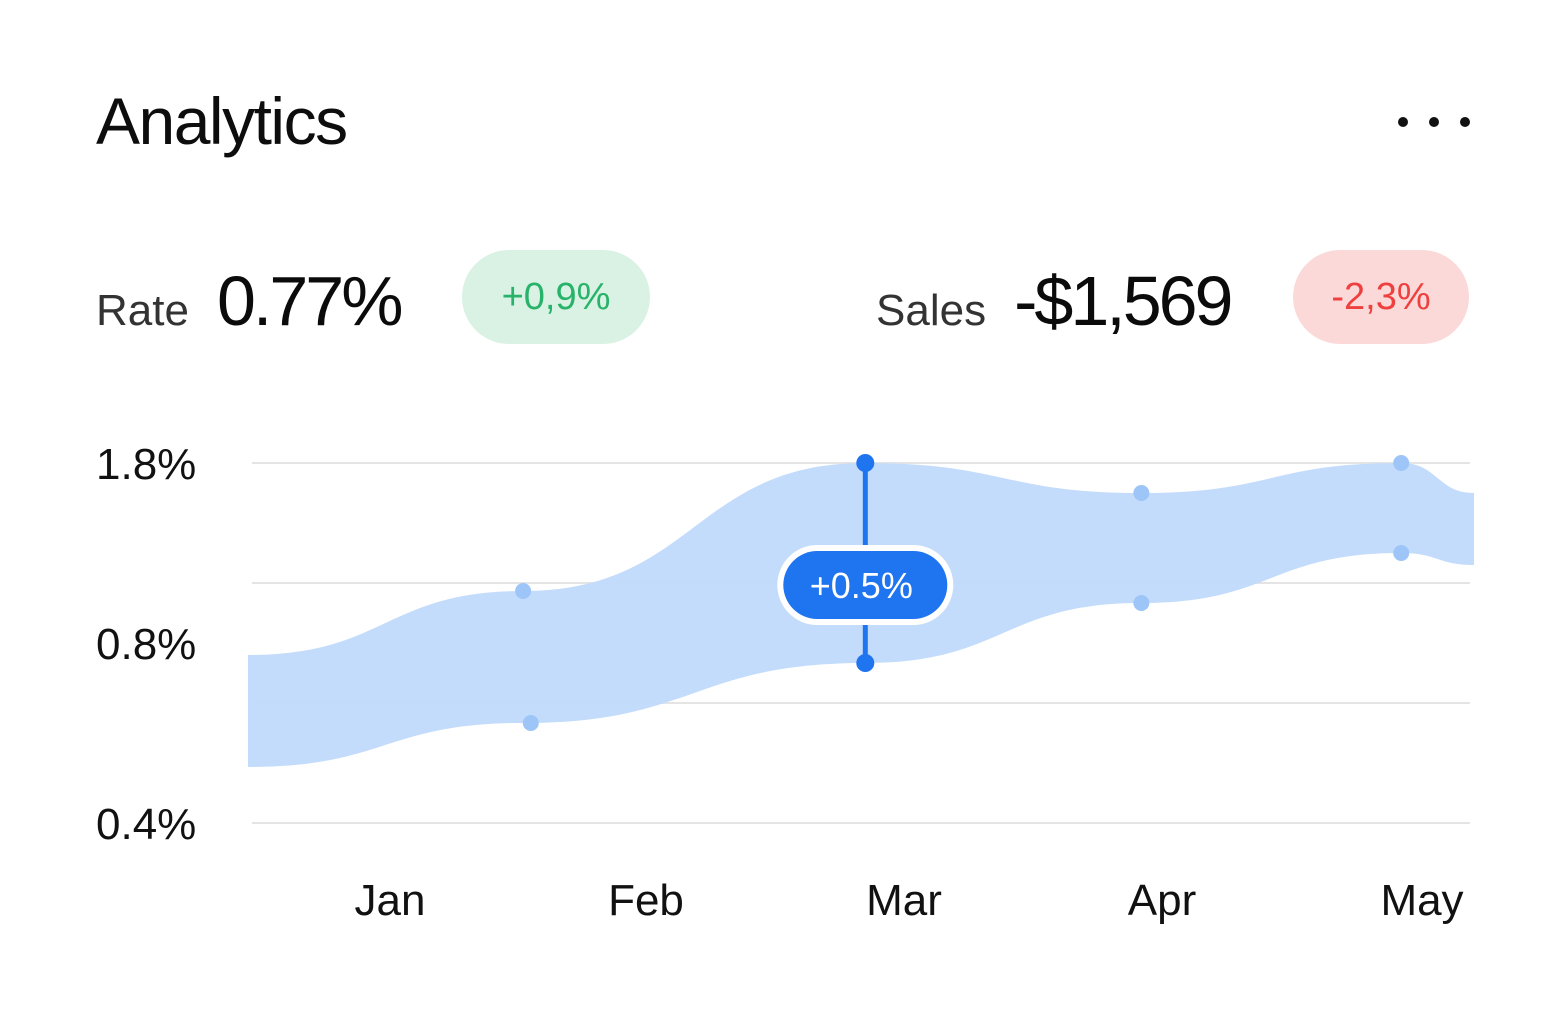  I want to click on sales-stat: Sales -$1,569, so click(1055, 301).